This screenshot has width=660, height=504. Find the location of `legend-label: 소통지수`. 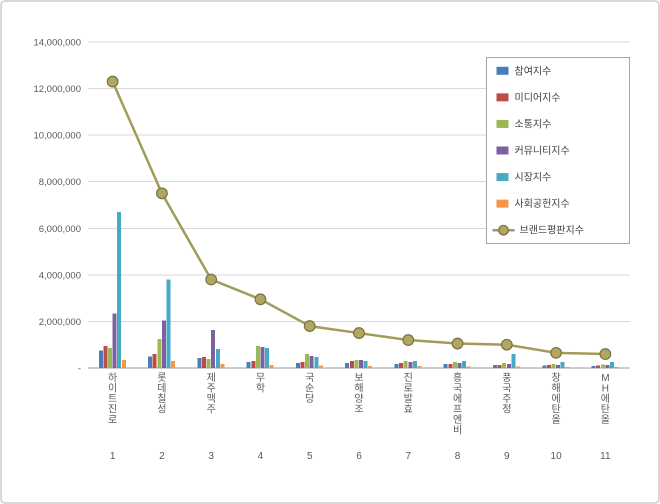

legend-label: 소통지수 is located at coordinates (533, 124).